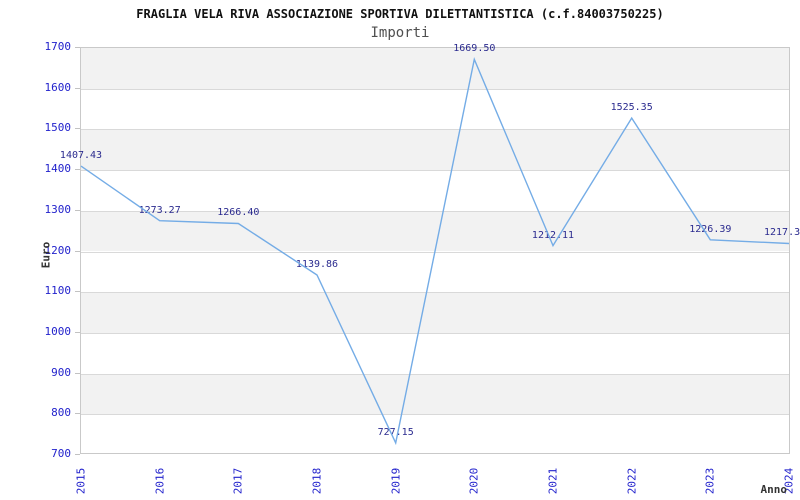 The width and height of the screenshot is (800, 500). I want to click on y-axis-title: Euro, so click(46, 255).